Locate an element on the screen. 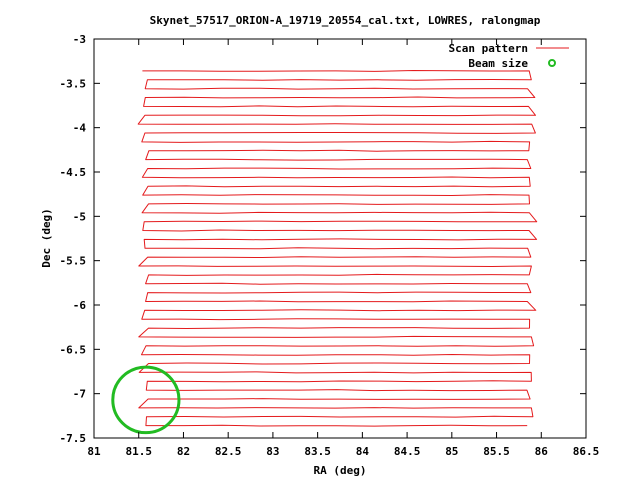 Image resolution: width=640 pixels, height=480 pixels. y-tick-label: -5 is located at coordinates (79, 216).